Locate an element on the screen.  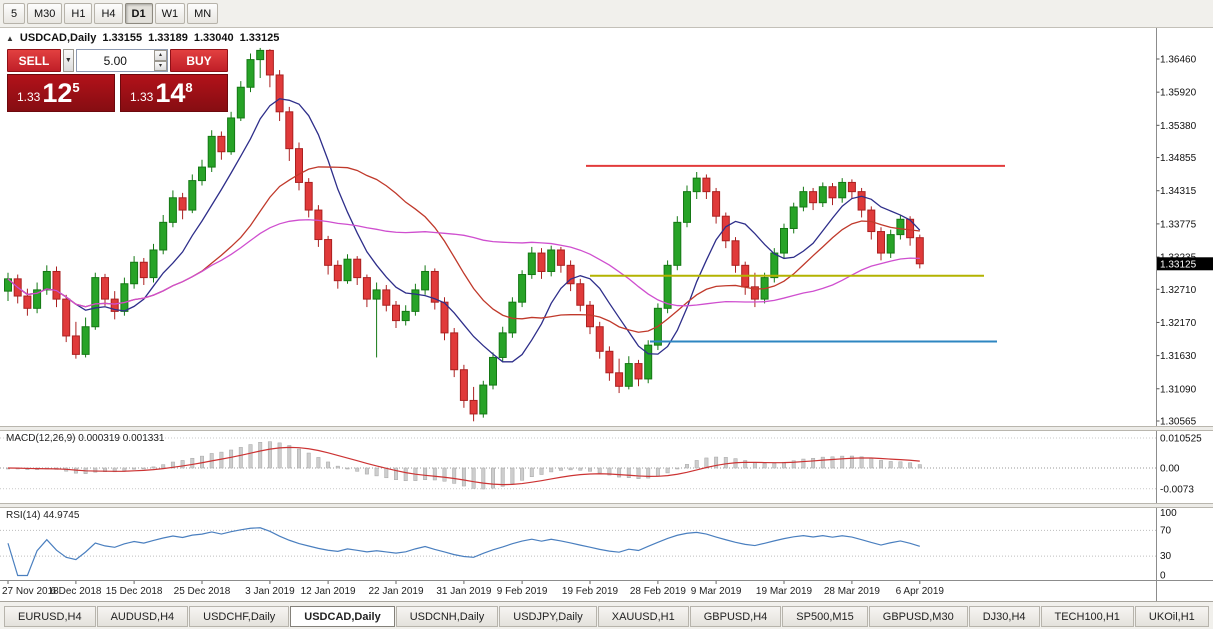
svg-text: 1.36460 is located at coordinates (1178, 60).